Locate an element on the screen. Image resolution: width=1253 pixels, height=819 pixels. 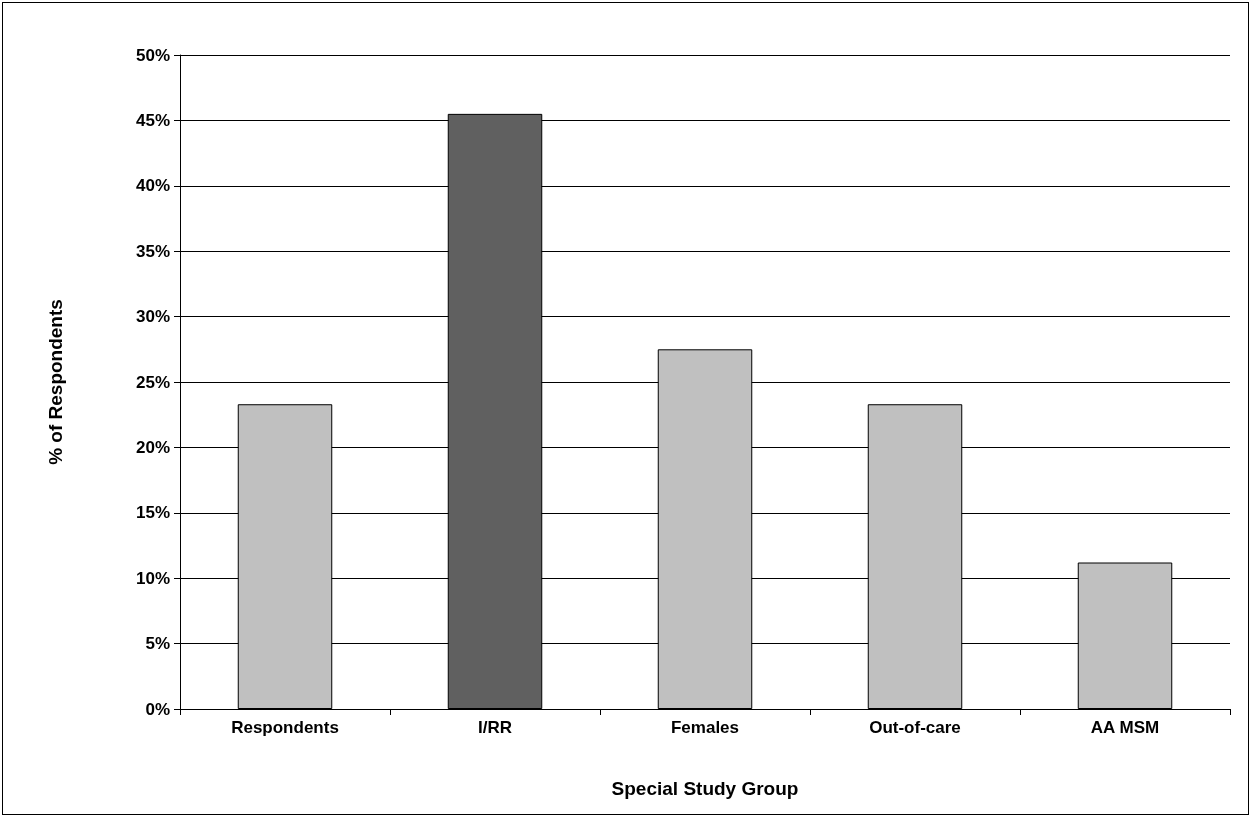
x-axis-title: Special Study Group is located at coordinates (705, 788).